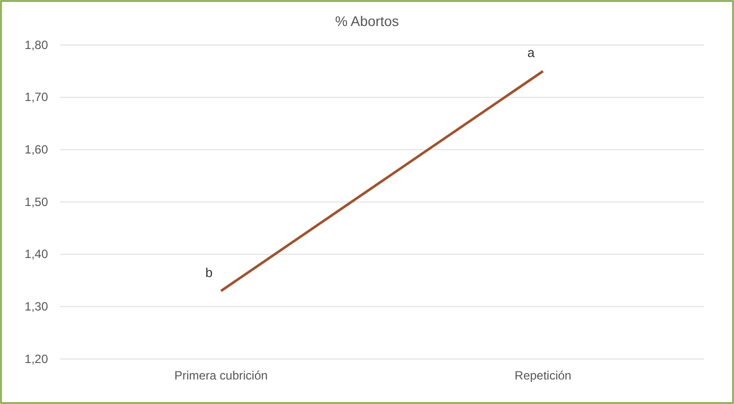  I want to click on y-tick-label: 1,80, so click(36, 45).